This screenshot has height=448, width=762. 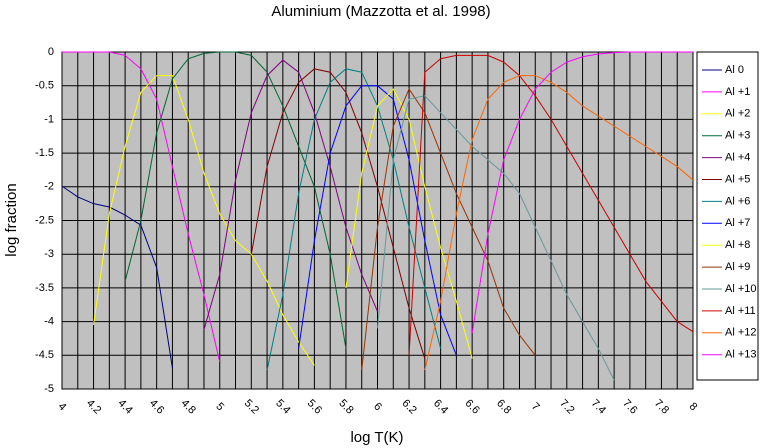 What do you see at coordinates (44, 86) in the screenshot?
I see `y-tick-label: -0.5` at bounding box center [44, 86].